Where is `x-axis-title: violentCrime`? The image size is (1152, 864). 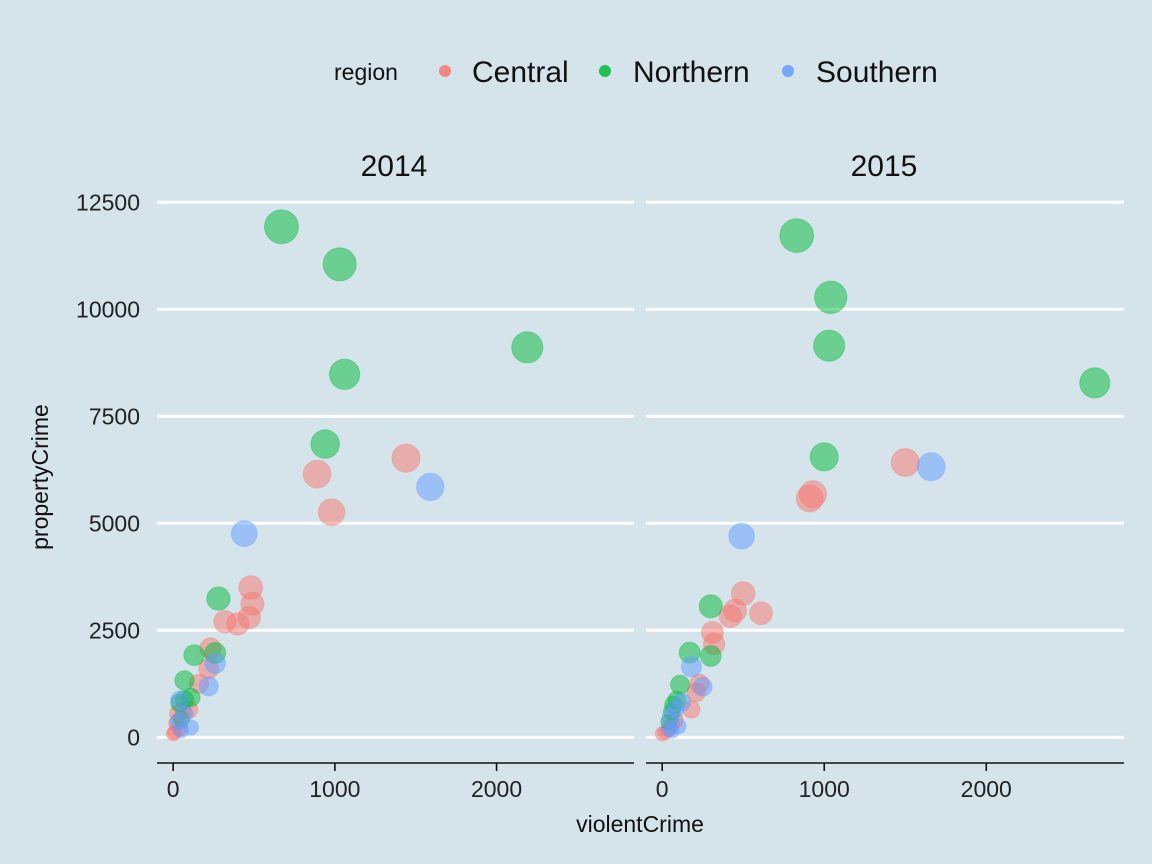
x-axis-title: violentCrime is located at coordinates (640, 824).